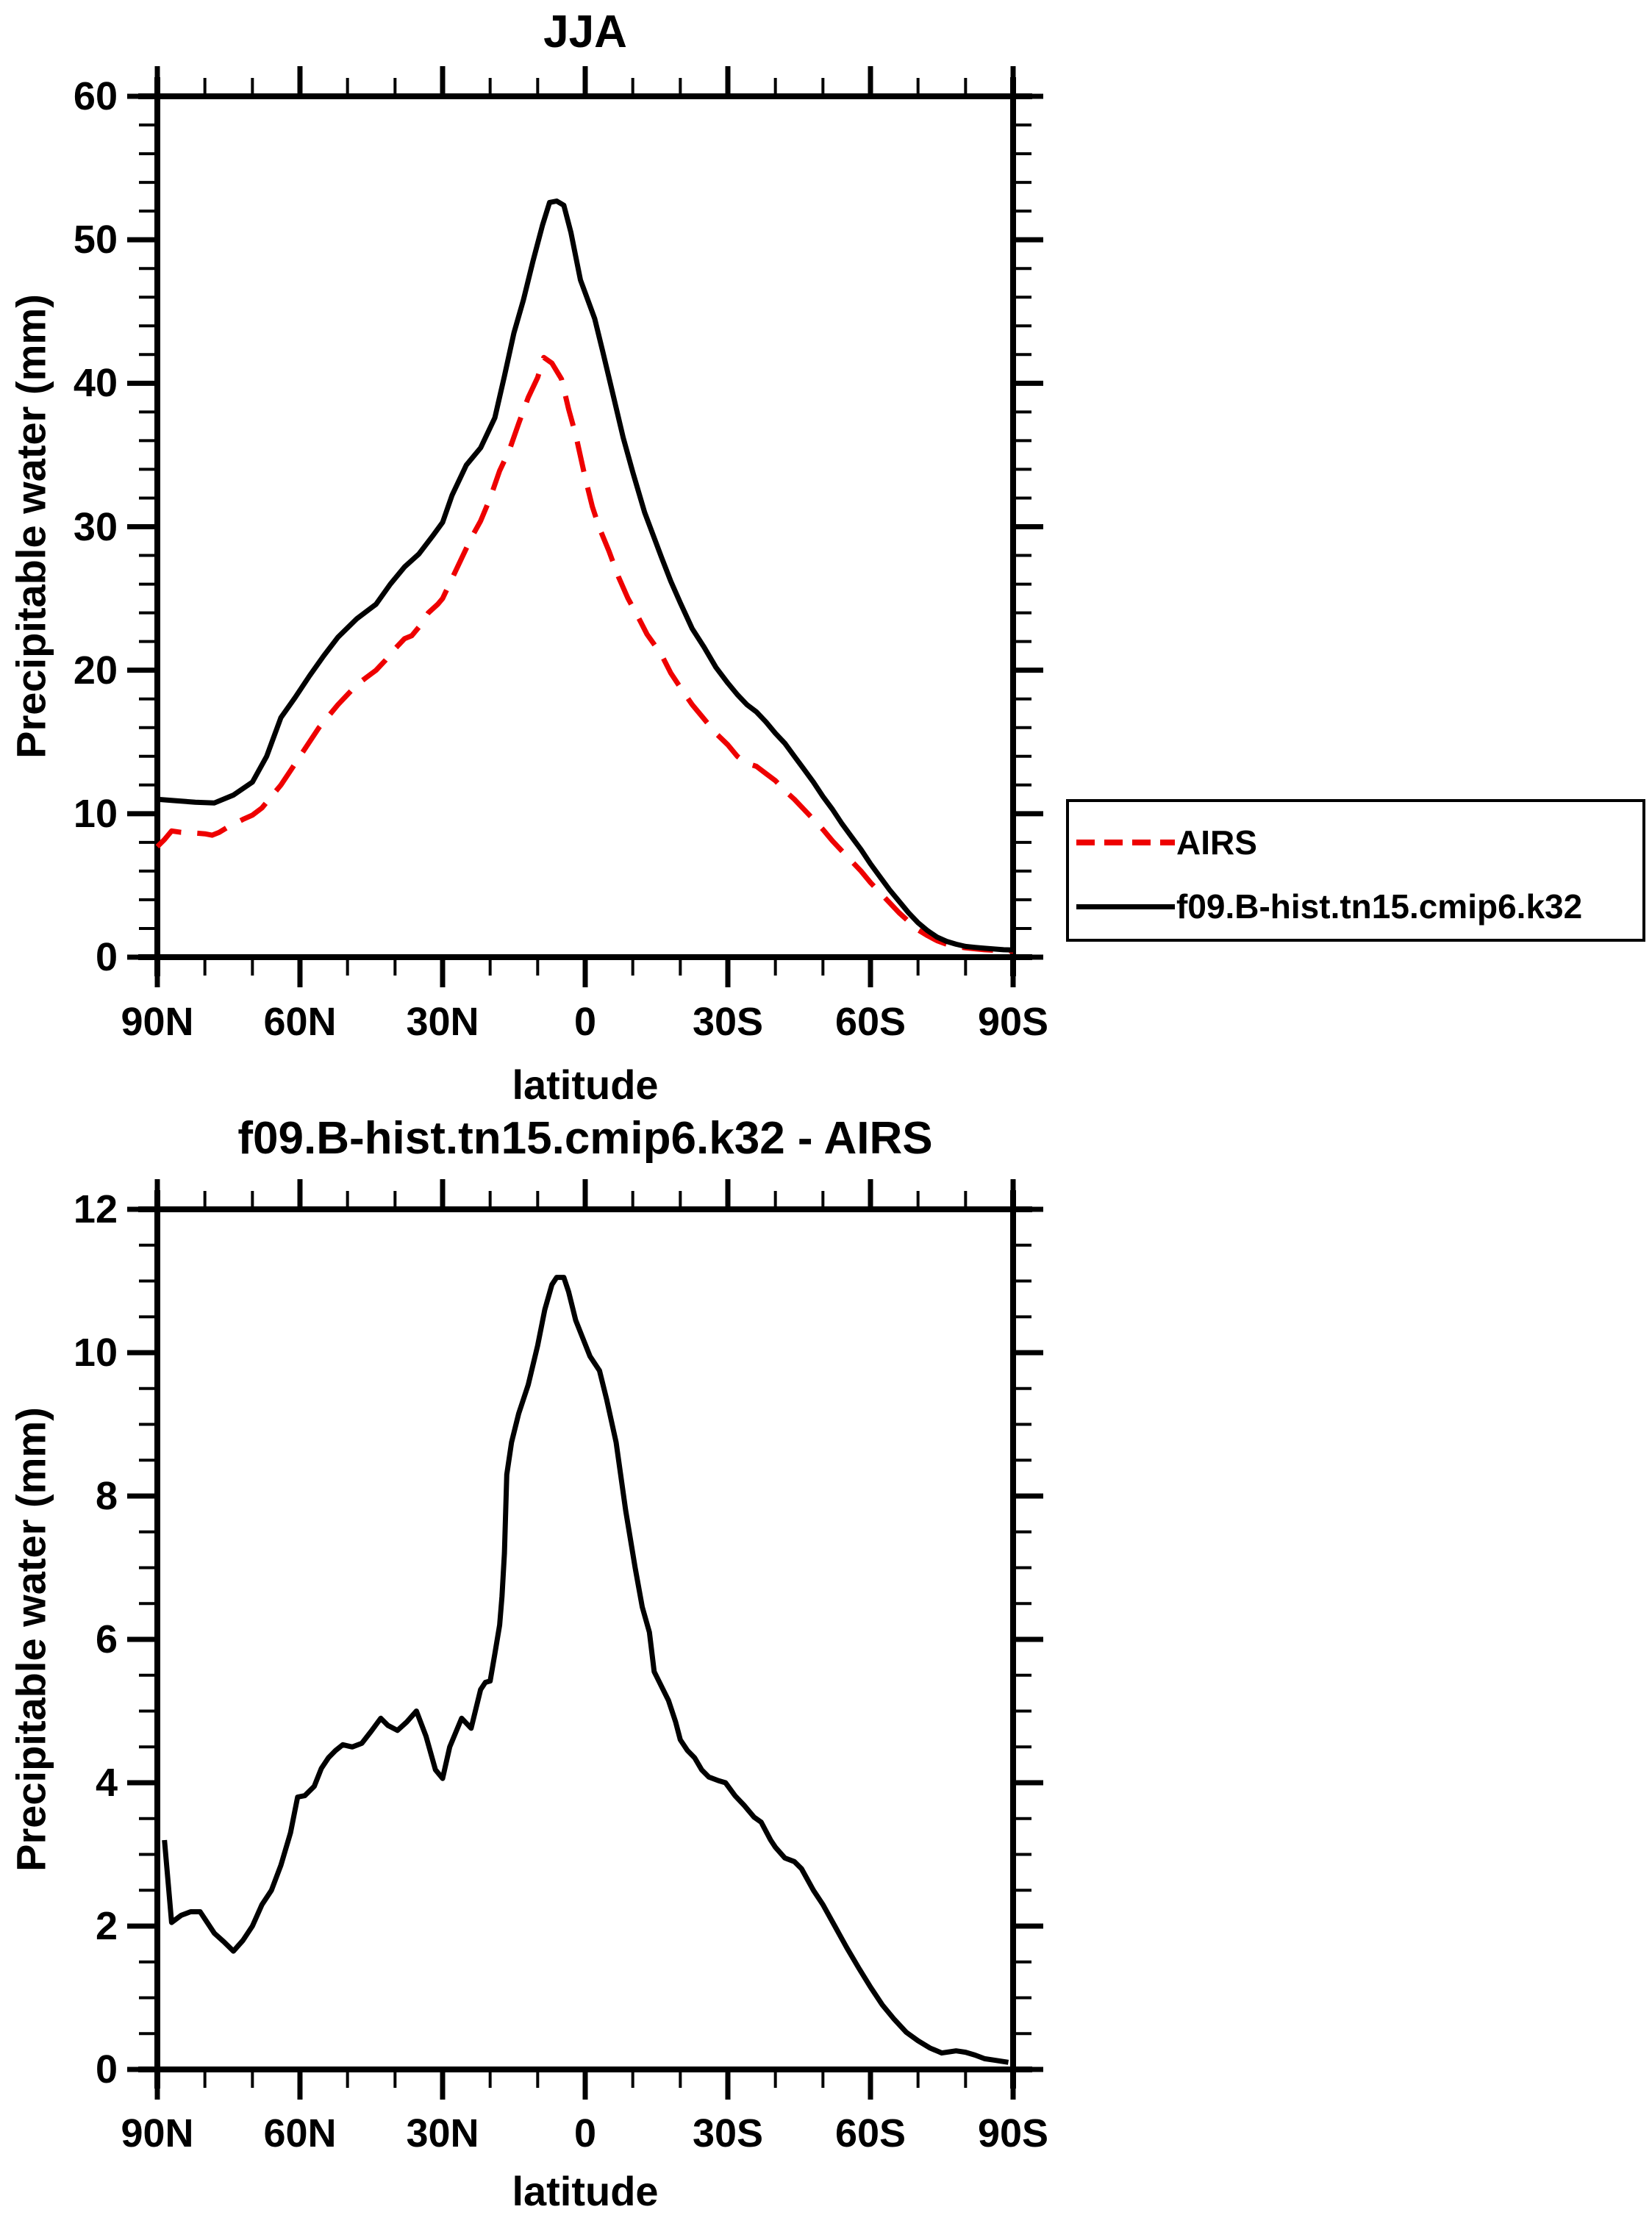 The height and width of the screenshot is (2215, 1652). Describe the element at coordinates (585, 32) in the screenshot. I see `top-panel-title: JJA` at that location.